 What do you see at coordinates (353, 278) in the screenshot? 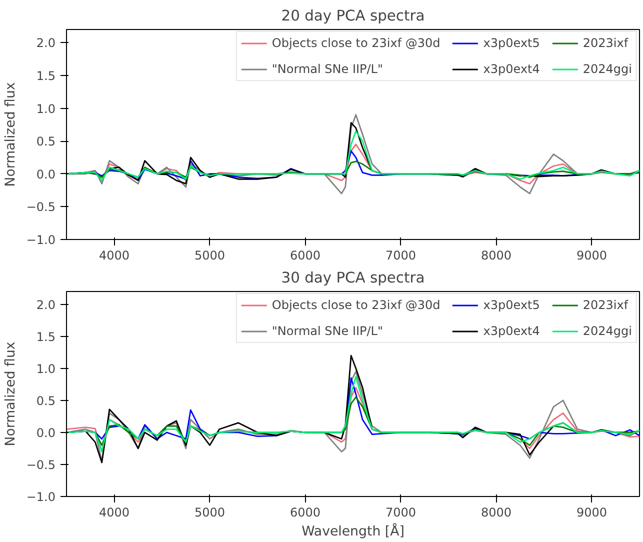
I see `chart-title: 30 day PCA spectra` at bounding box center [353, 278].